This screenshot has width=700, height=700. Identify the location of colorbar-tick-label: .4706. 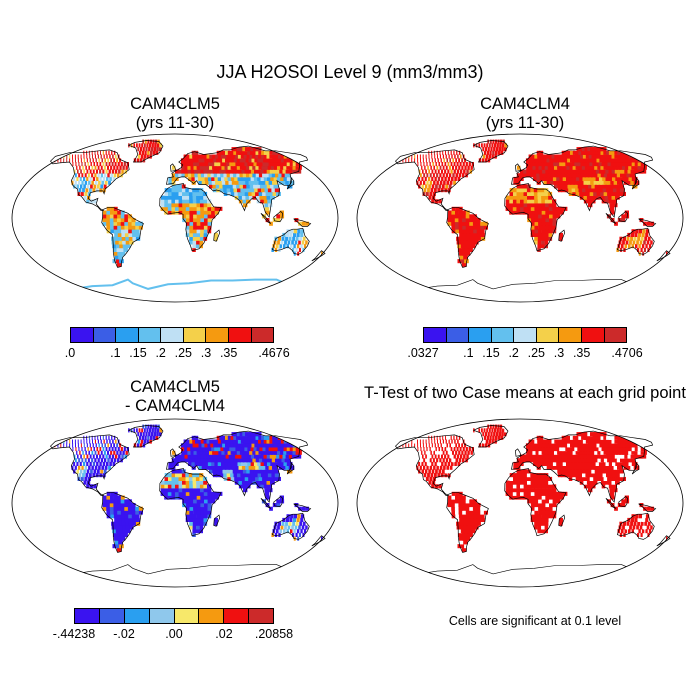
(627, 353).